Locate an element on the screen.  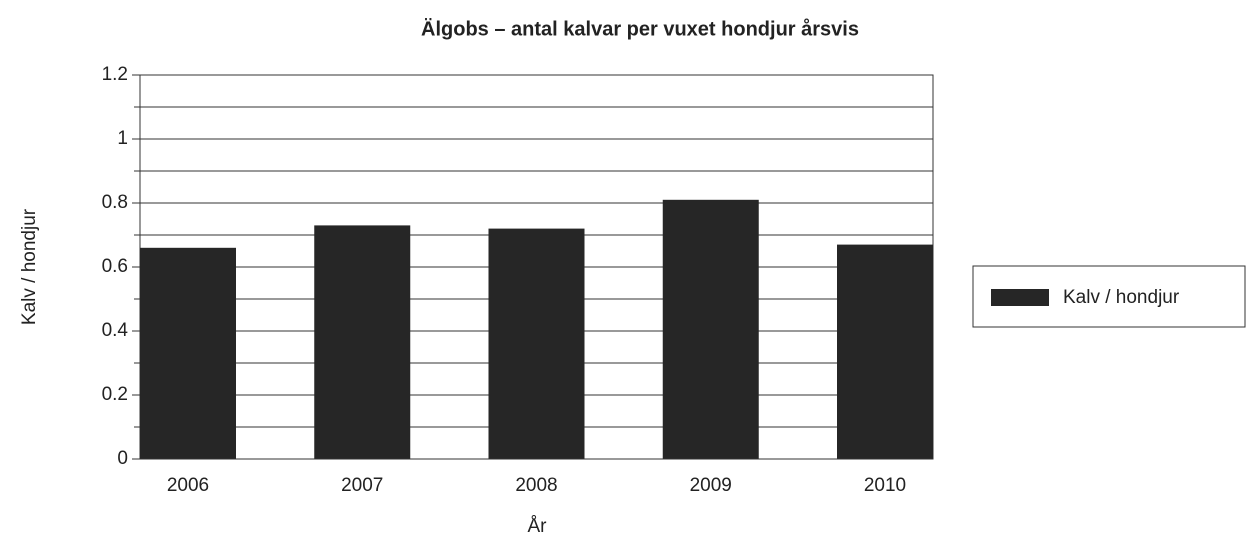
y-tick-label: 1 is located at coordinates (122, 138).